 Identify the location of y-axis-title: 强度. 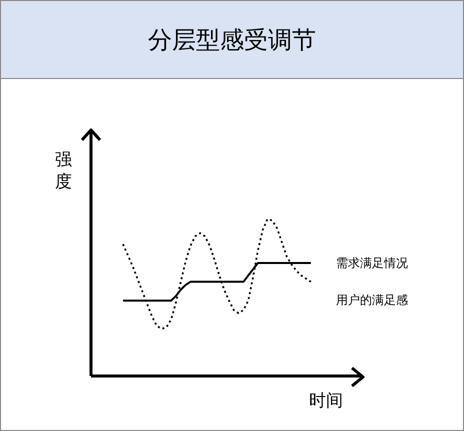
(64, 171).